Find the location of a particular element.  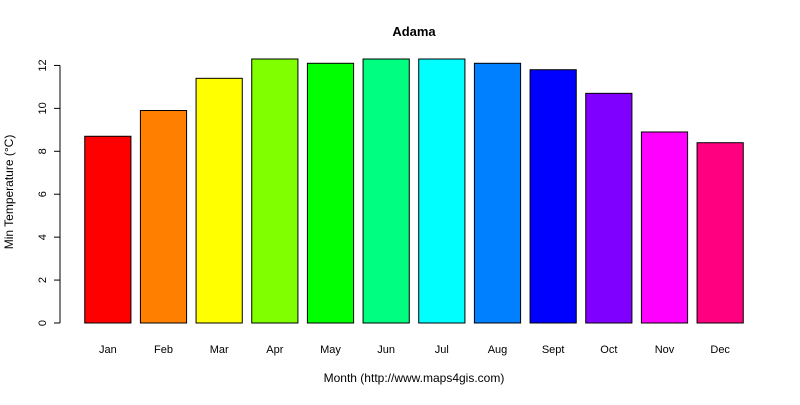

x-tick-label: Mar is located at coordinates (219, 350).